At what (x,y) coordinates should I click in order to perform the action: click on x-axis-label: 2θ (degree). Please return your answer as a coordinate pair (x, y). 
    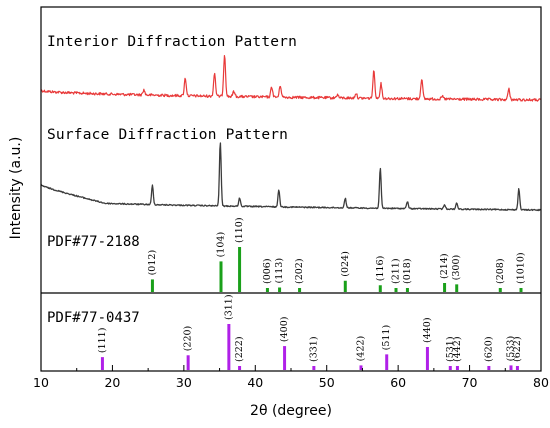
    Looking at the image, I should click on (291, 411).